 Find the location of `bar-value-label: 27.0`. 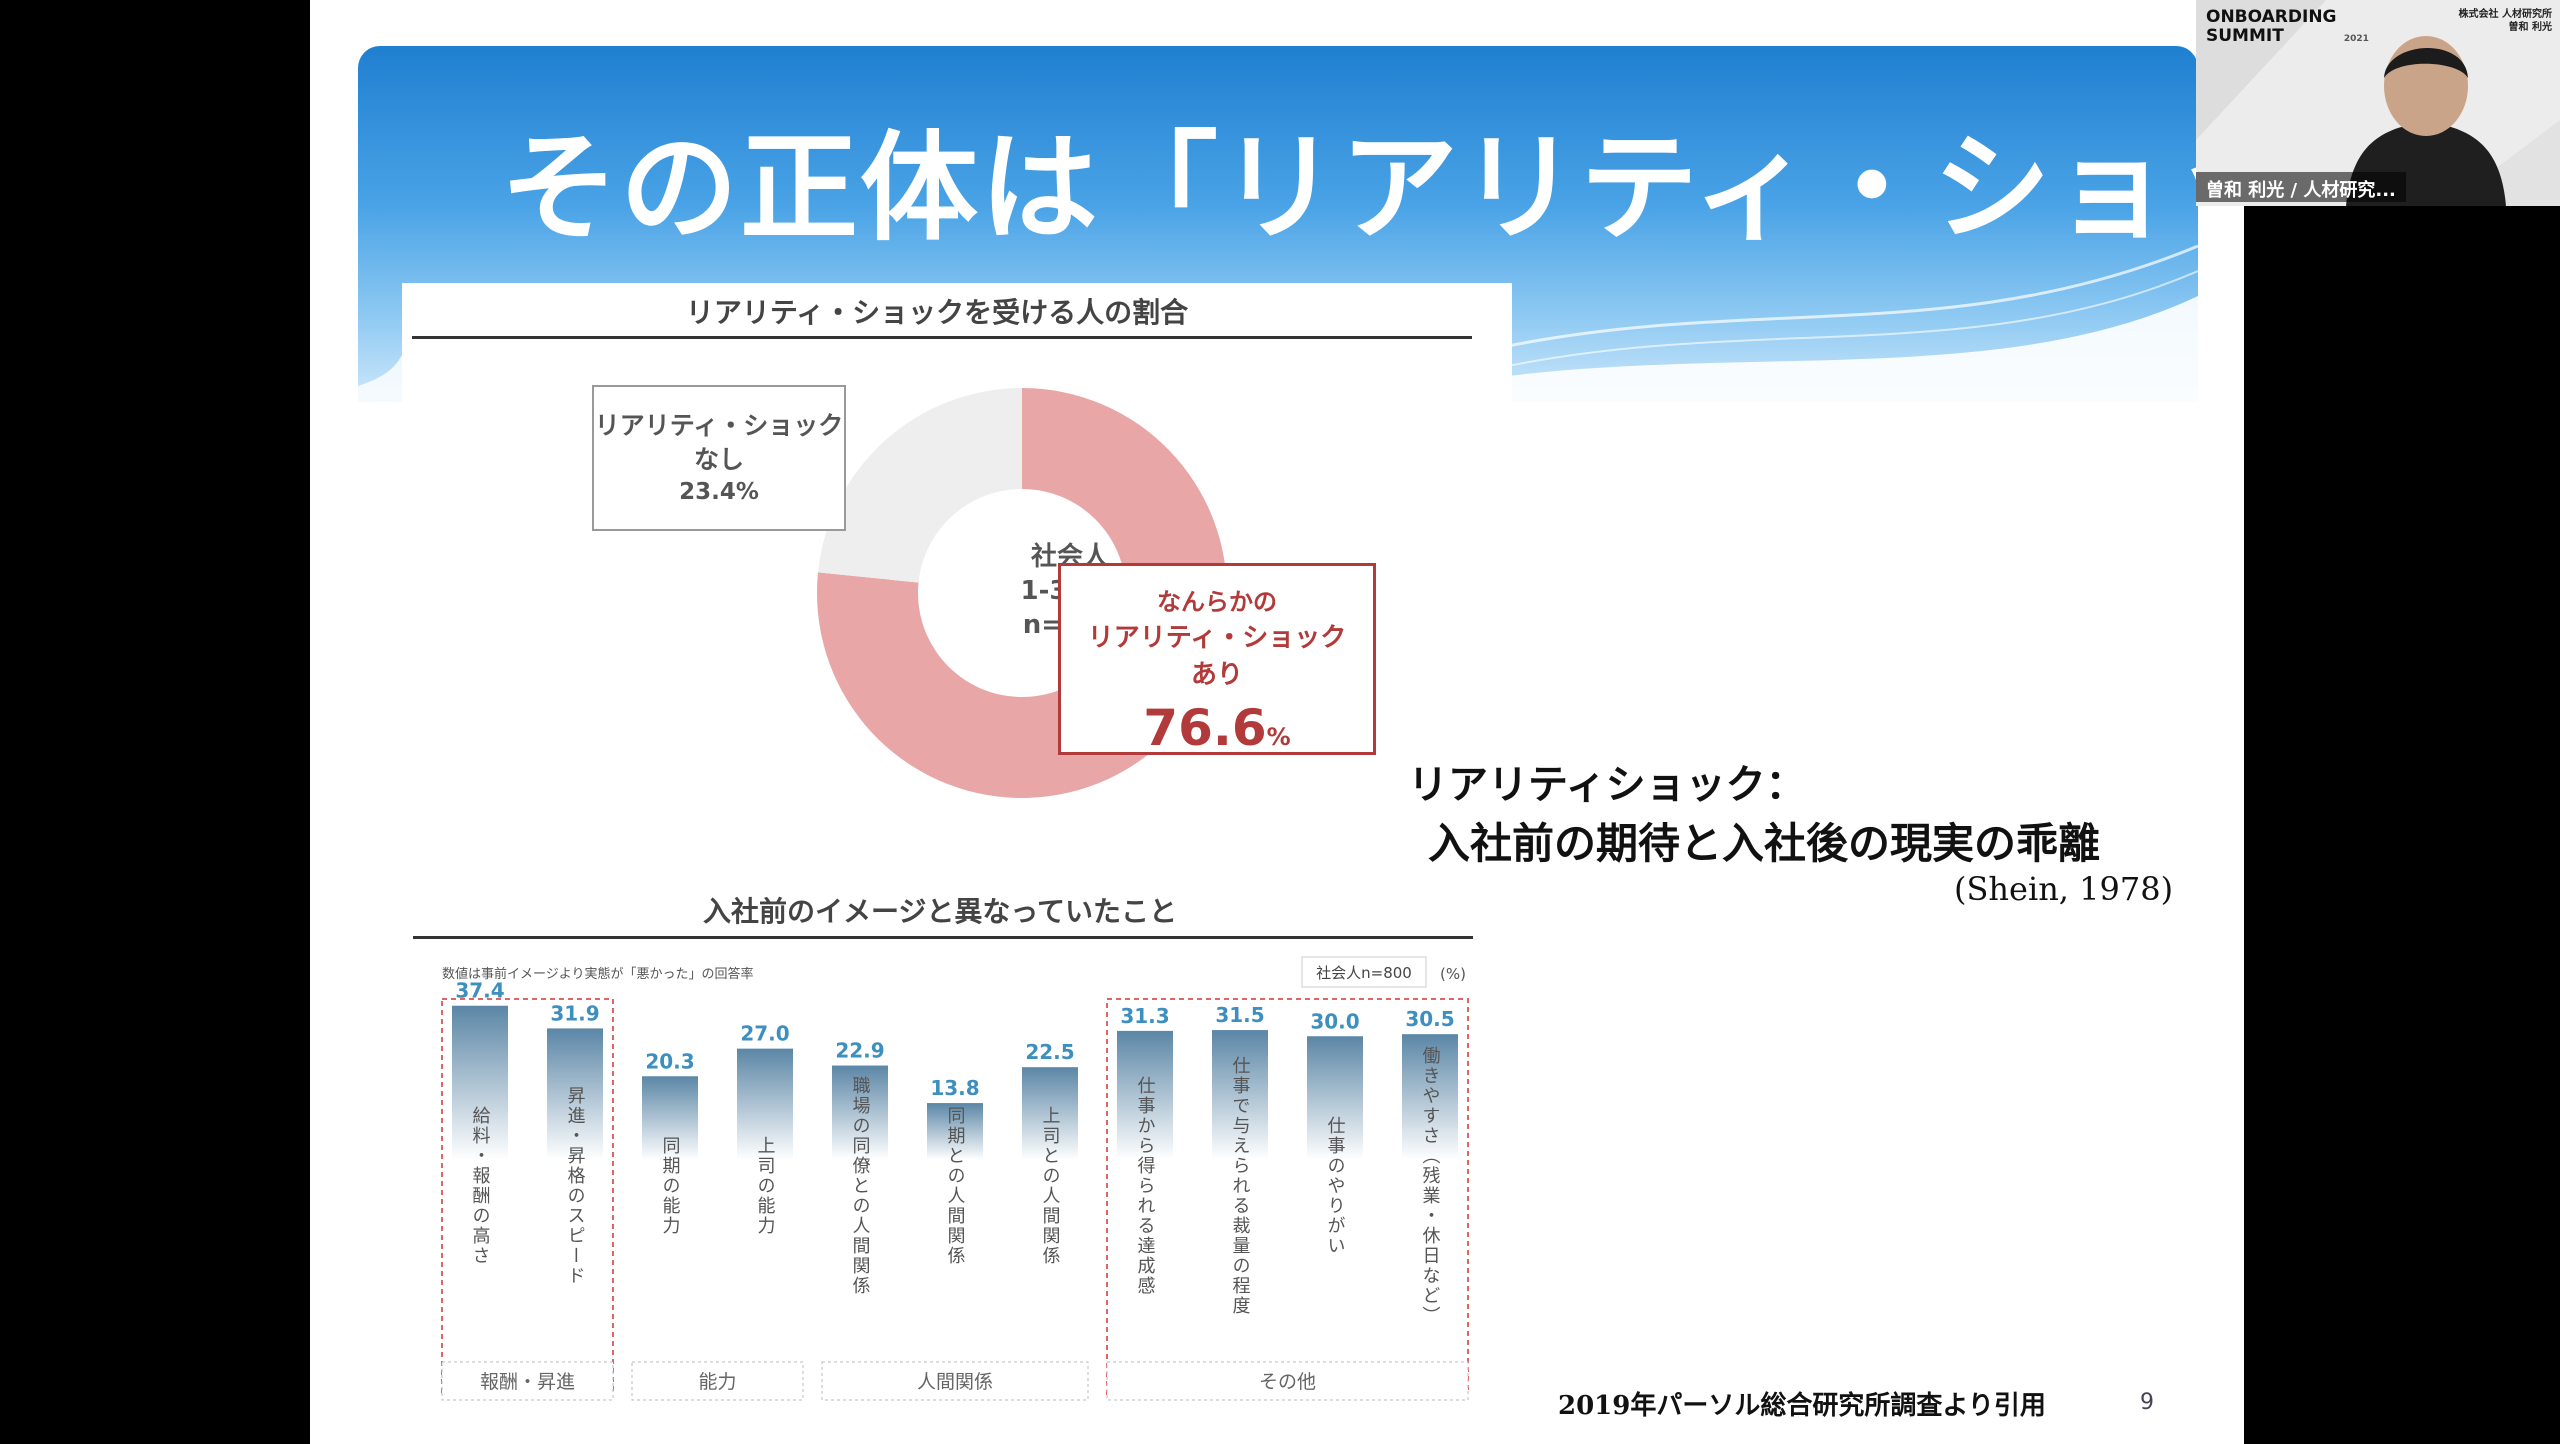

bar-value-label: 27.0 is located at coordinates (764, 1034).